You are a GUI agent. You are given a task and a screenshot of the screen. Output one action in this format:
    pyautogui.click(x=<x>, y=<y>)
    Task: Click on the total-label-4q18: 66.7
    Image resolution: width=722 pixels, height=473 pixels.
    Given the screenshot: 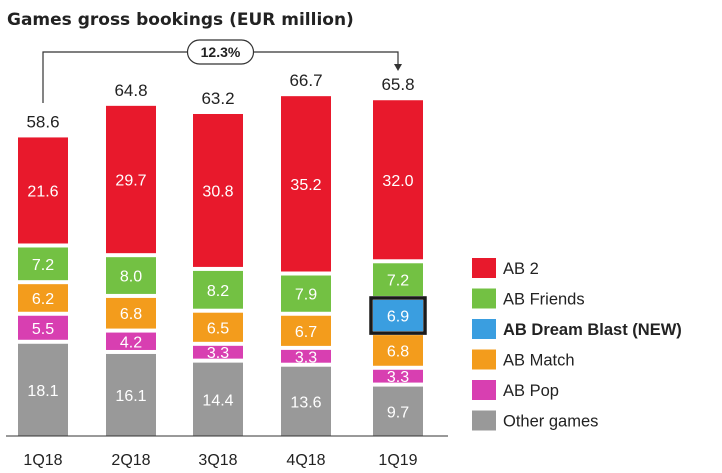 What is the action you would take?
    pyautogui.click(x=305, y=80)
    